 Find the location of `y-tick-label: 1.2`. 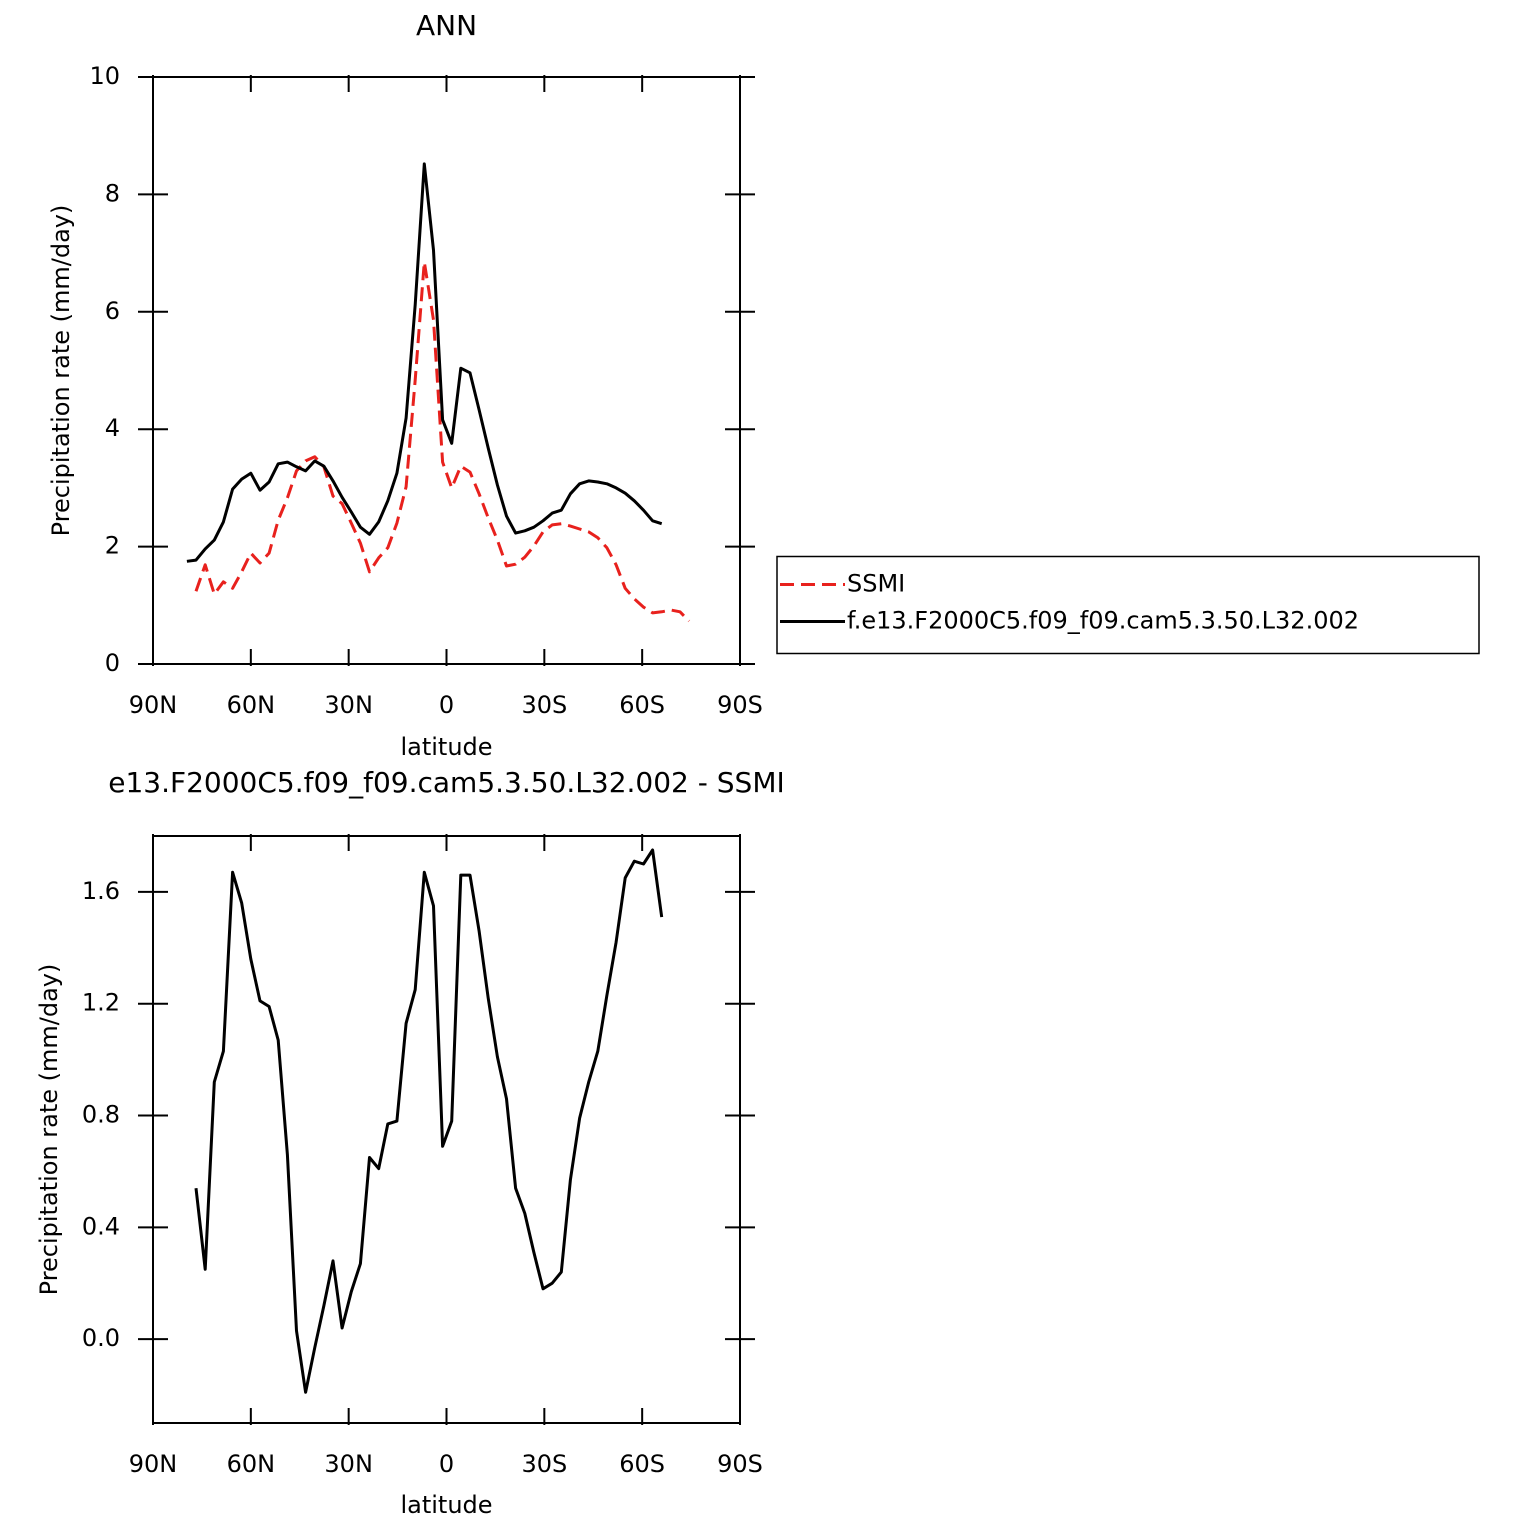

y-tick-label: 1.2 is located at coordinates (101, 1003).